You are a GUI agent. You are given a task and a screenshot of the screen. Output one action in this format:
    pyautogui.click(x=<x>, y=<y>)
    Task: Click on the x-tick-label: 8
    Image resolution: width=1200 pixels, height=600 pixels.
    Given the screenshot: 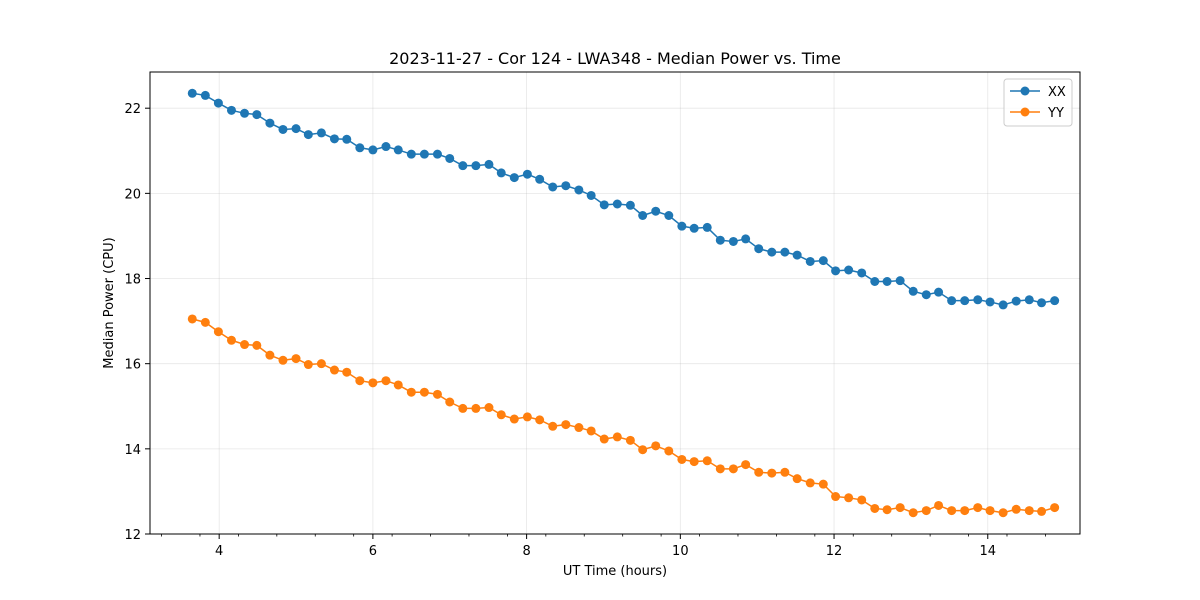 What is the action you would take?
    pyautogui.click(x=526, y=551)
    